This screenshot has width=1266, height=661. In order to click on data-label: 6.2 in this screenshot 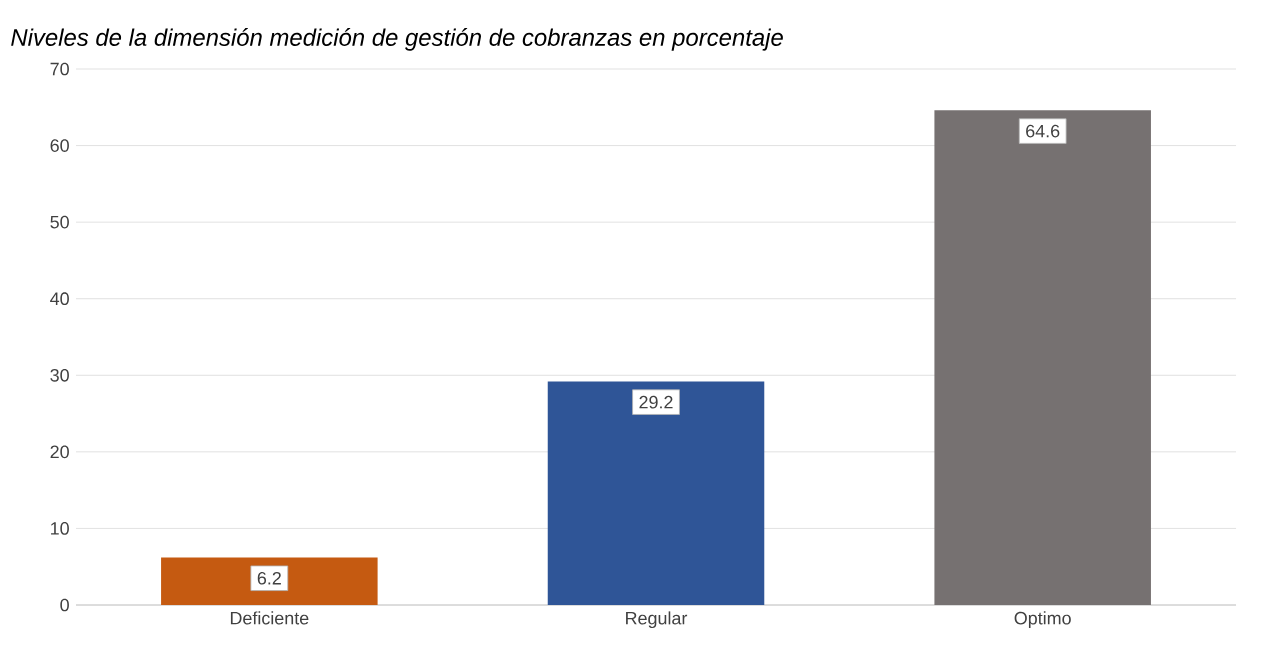, I will do `click(269, 578)`.